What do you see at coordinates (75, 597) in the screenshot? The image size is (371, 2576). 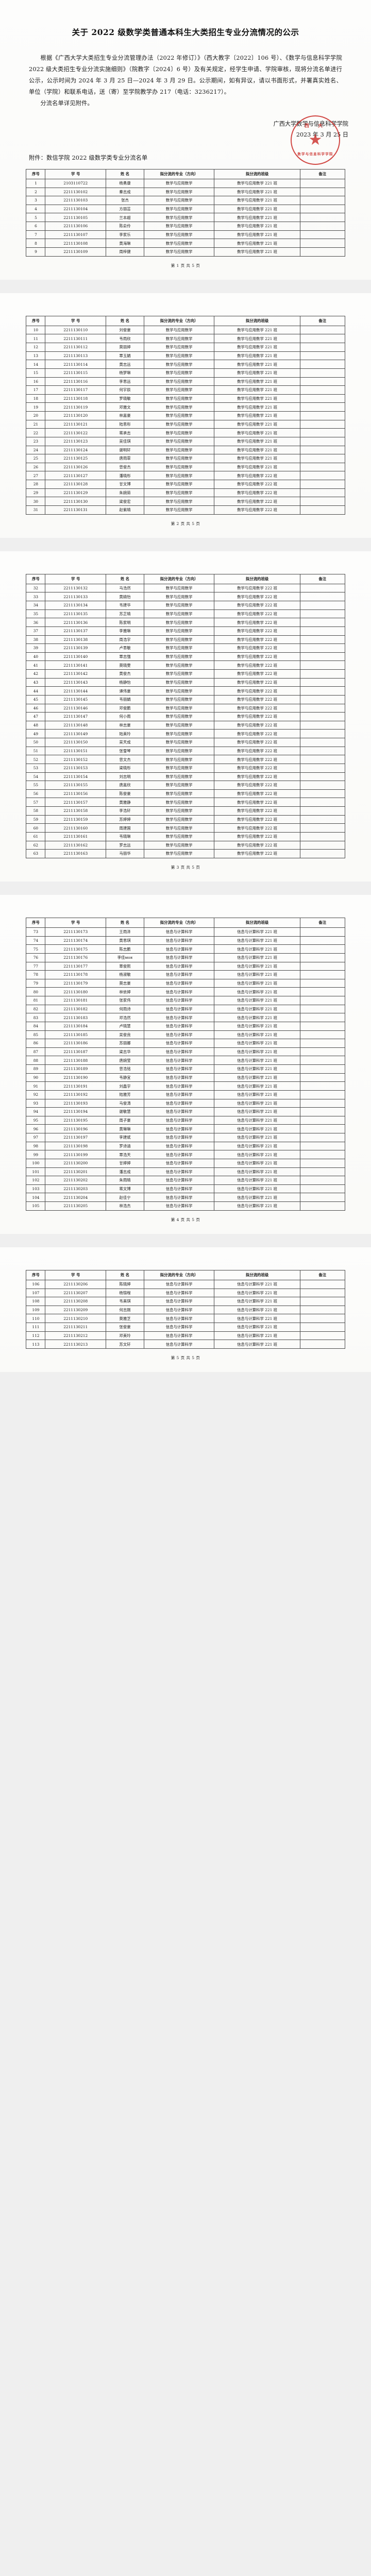 I see `row-student-id: 2211130133` at bounding box center [75, 597].